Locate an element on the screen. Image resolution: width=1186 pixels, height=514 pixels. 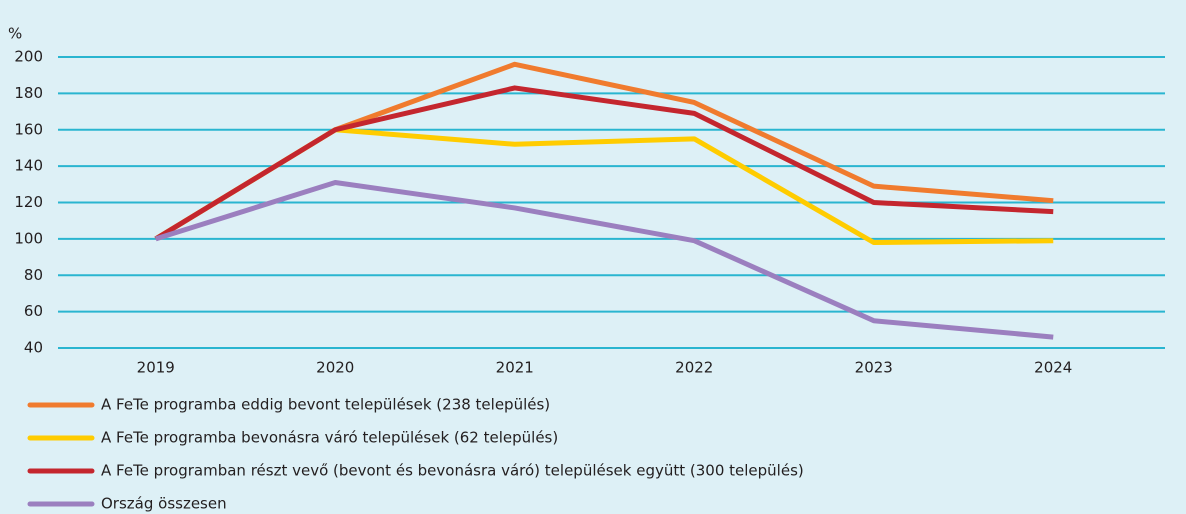
y-tick-label: 160 is located at coordinates (28, 129).